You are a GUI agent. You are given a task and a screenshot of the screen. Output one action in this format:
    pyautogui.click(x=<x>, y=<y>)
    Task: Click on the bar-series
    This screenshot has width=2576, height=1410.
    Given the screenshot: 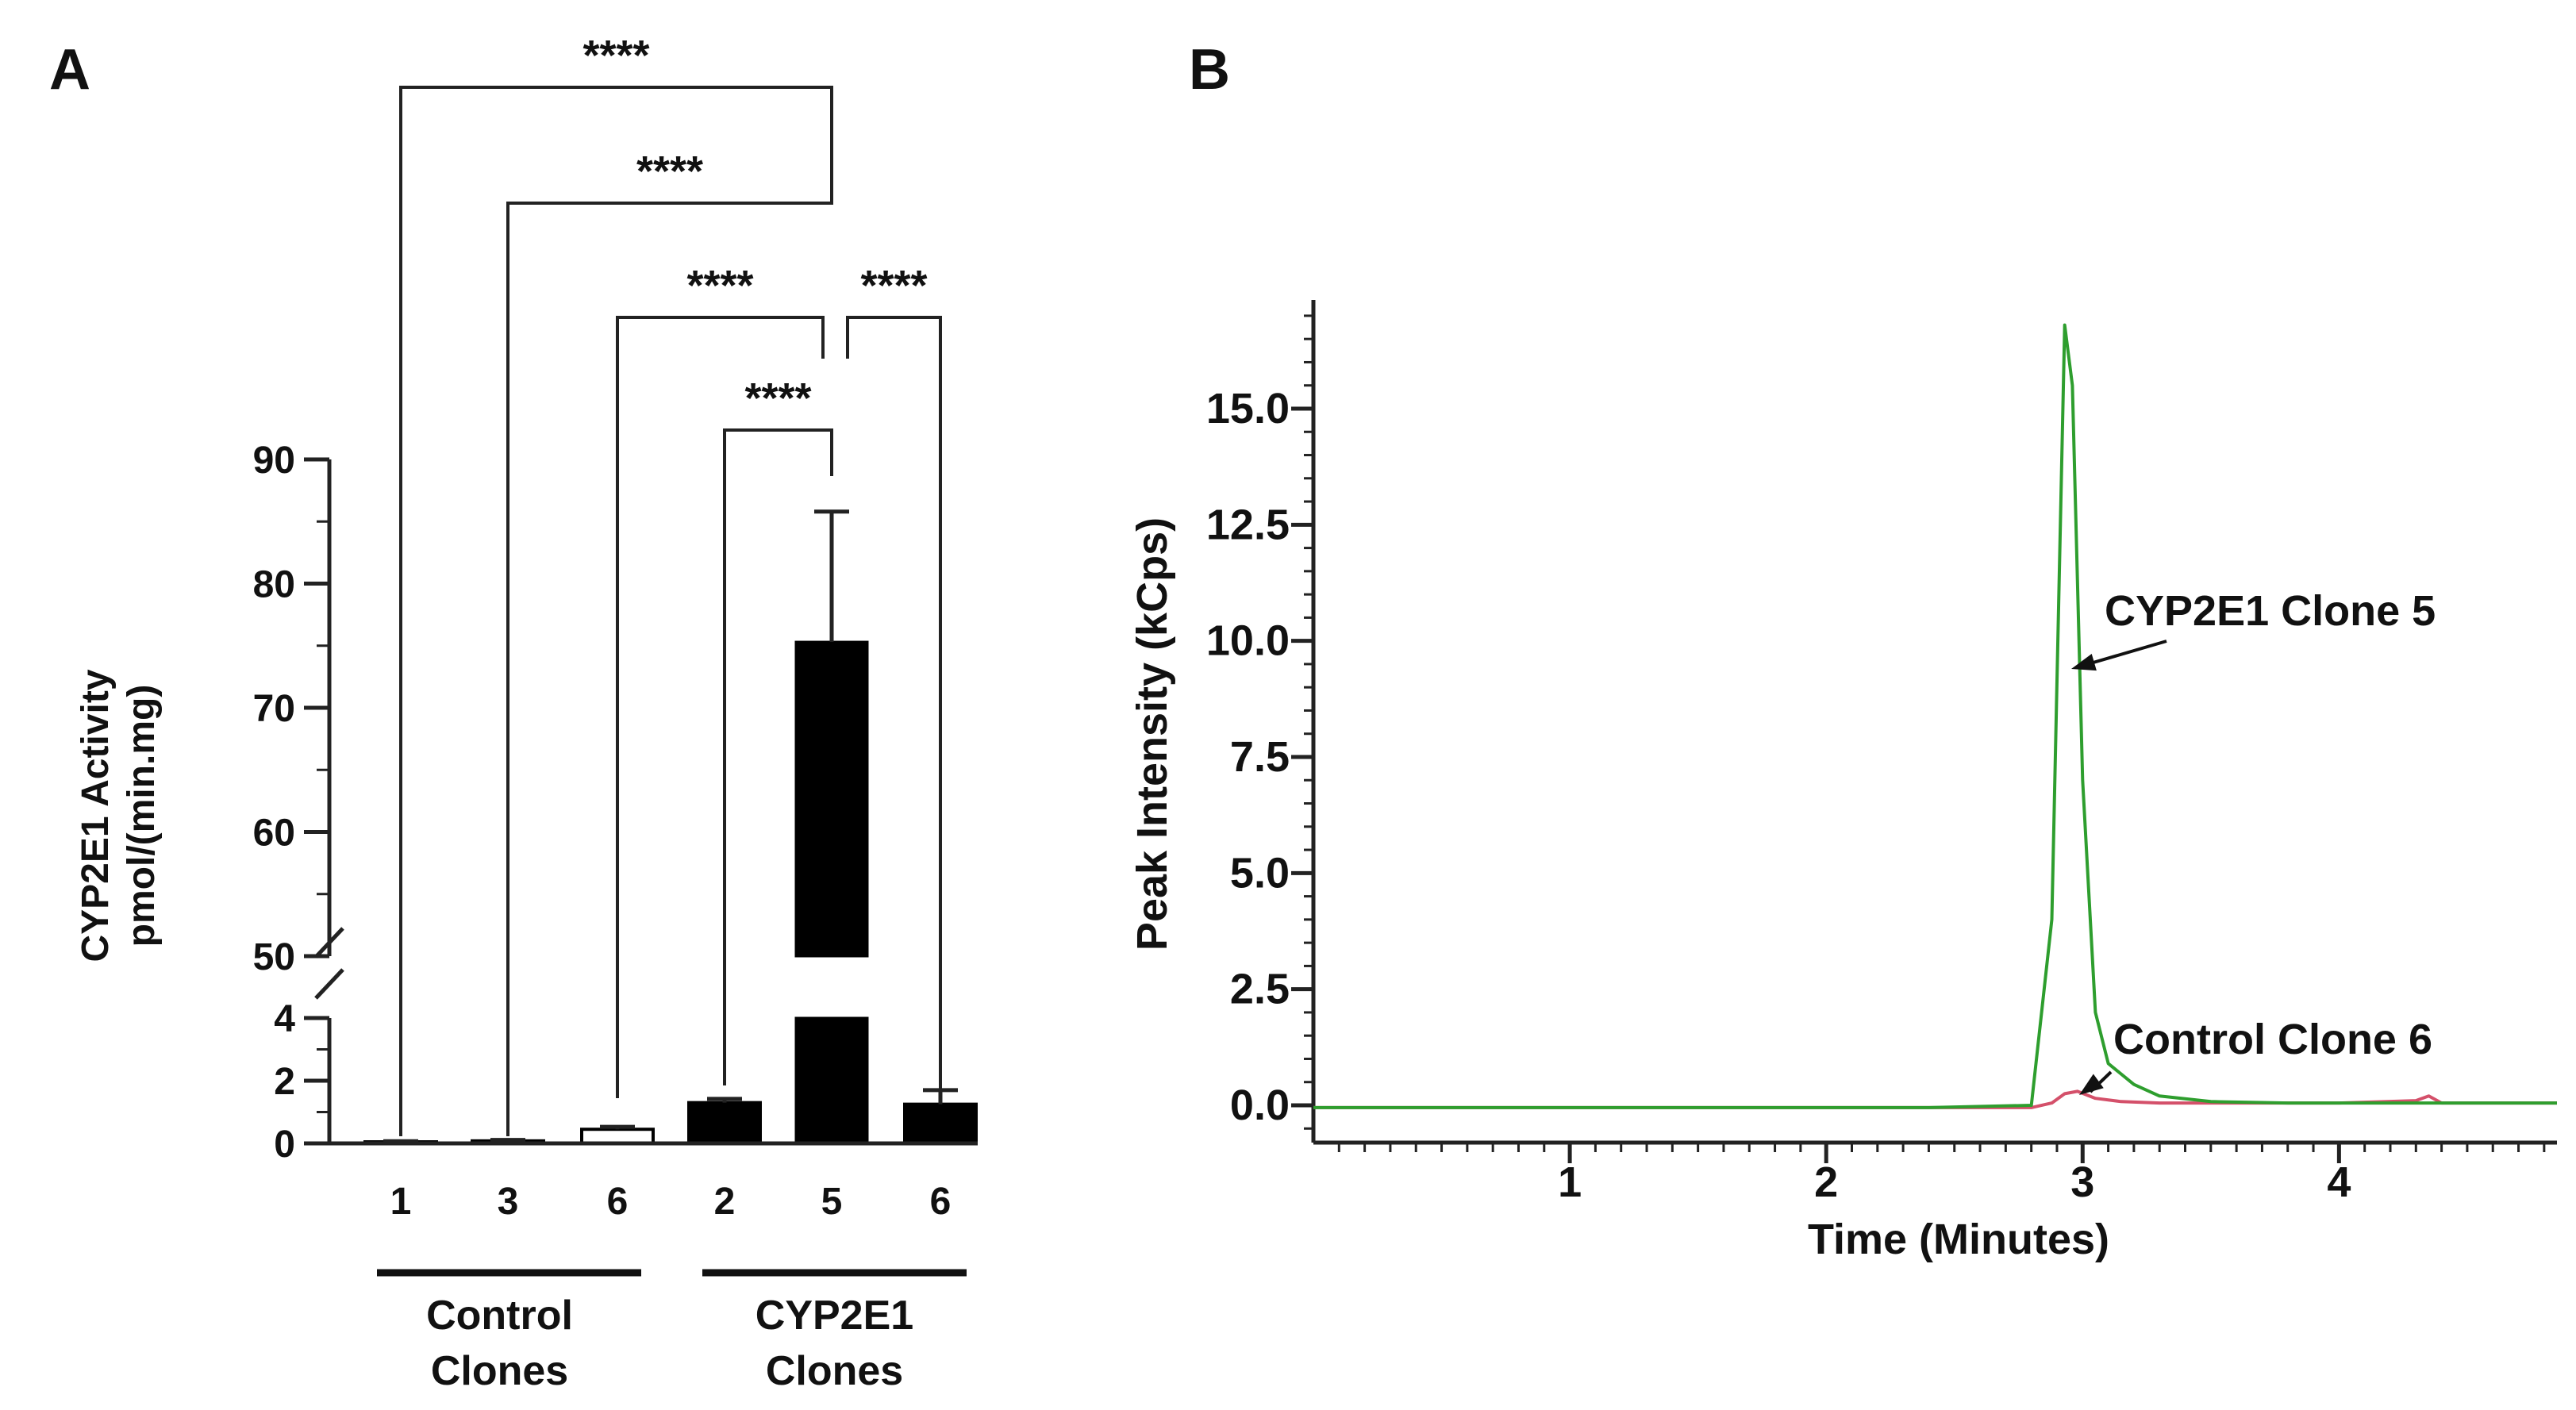 What is the action you would take?
    pyautogui.click(x=670, y=827)
    